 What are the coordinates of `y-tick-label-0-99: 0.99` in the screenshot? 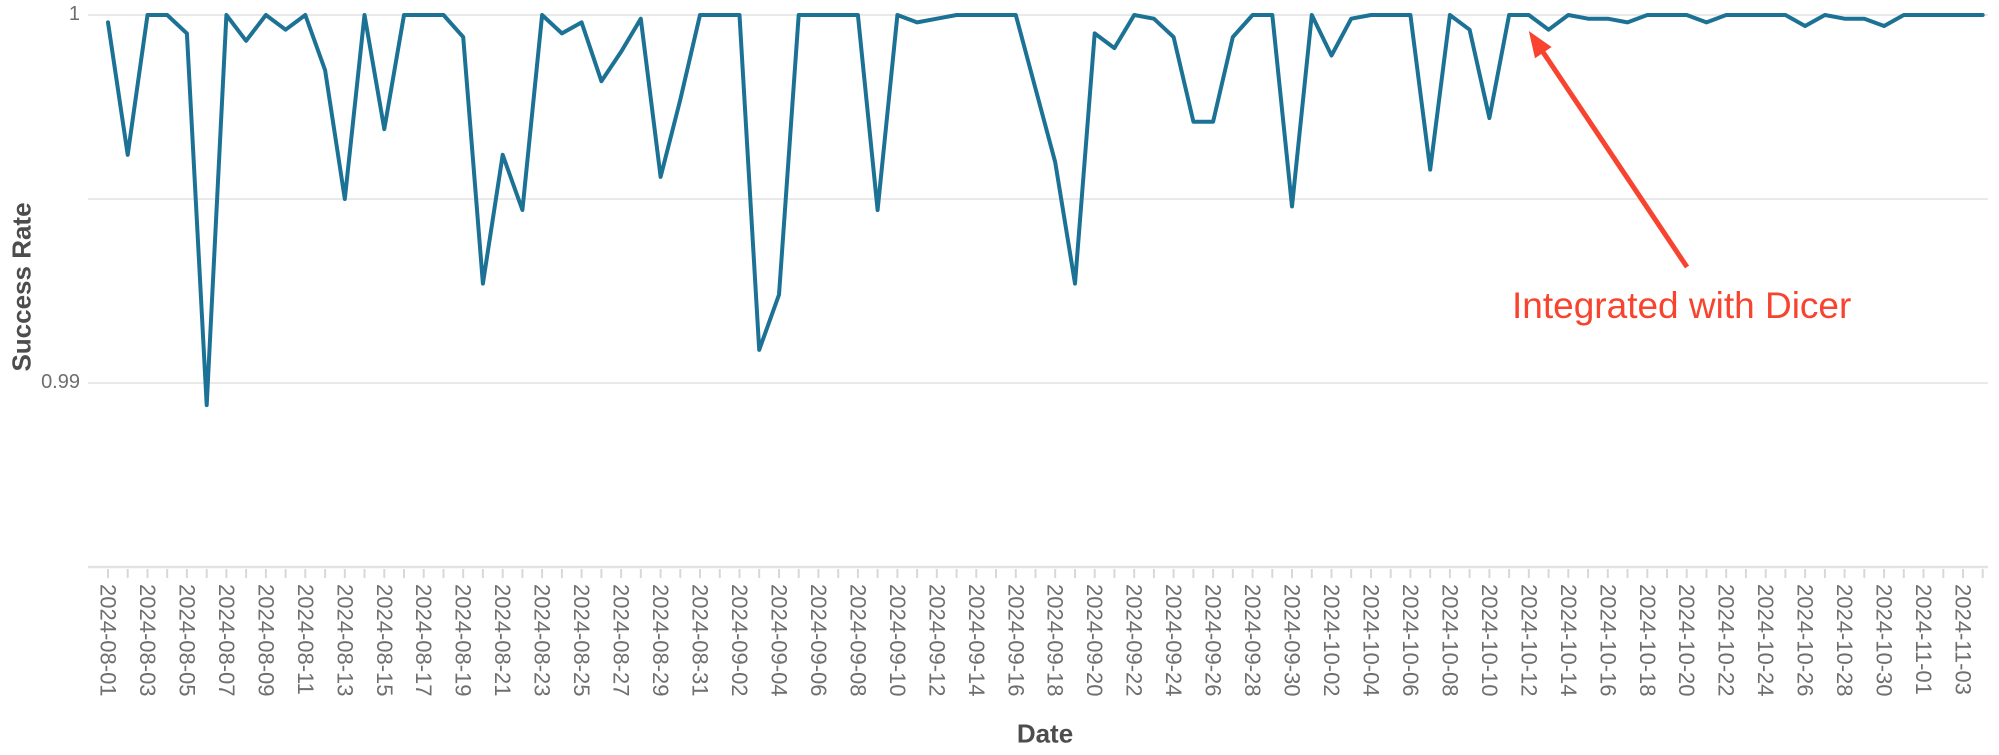 It's located at (60, 382).